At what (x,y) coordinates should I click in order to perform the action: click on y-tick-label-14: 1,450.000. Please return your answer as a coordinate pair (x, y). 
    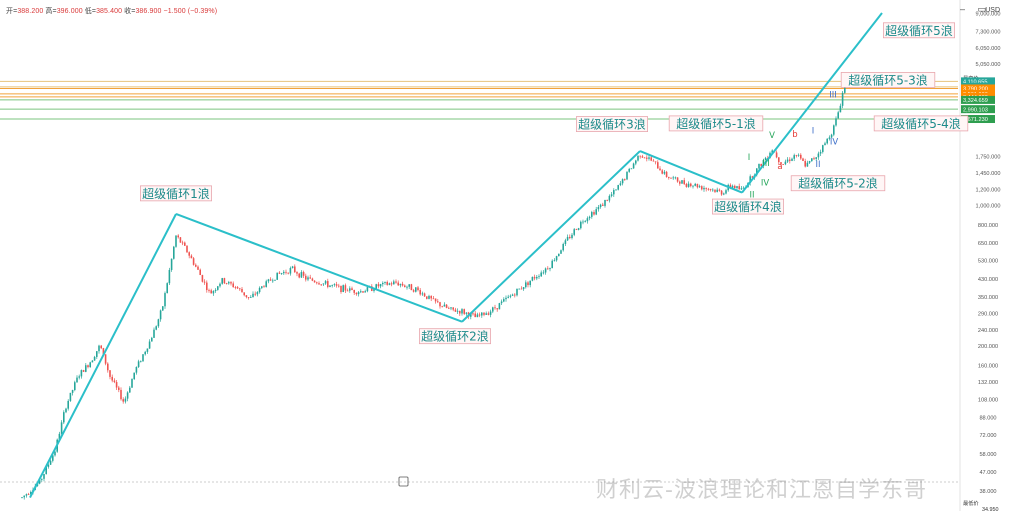
    Looking at the image, I should click on (988, 174).